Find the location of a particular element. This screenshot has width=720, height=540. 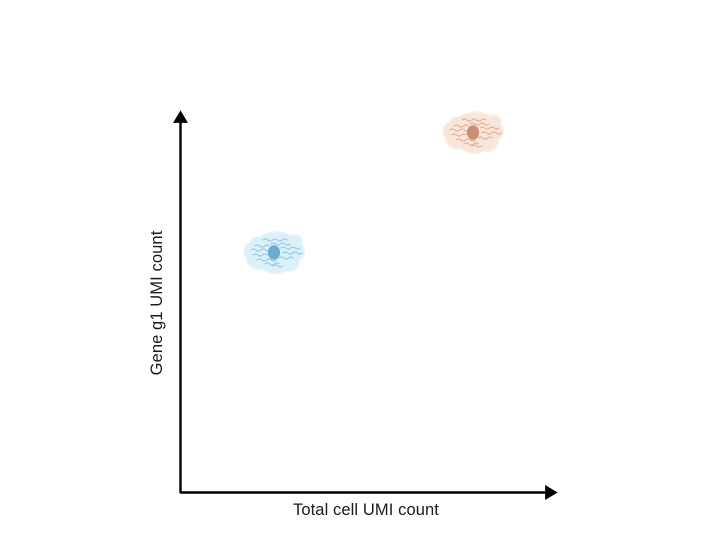

x-axis-label: Total cell UMI count is located at coordinates (366, 510).